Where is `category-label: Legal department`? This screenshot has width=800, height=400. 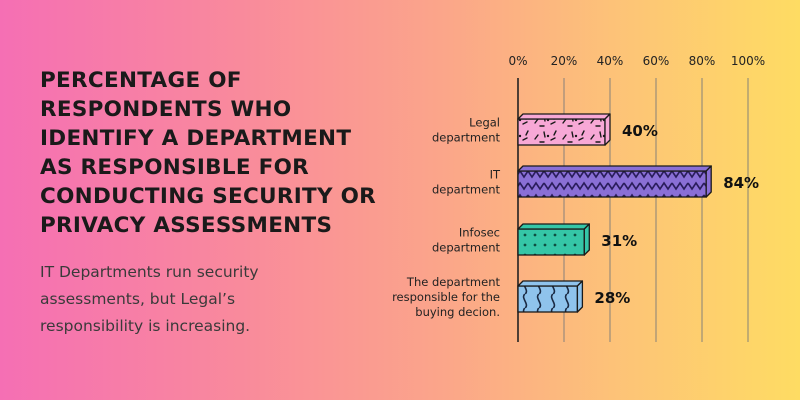
category-label: Legal department is located at coordinates (466, 130).